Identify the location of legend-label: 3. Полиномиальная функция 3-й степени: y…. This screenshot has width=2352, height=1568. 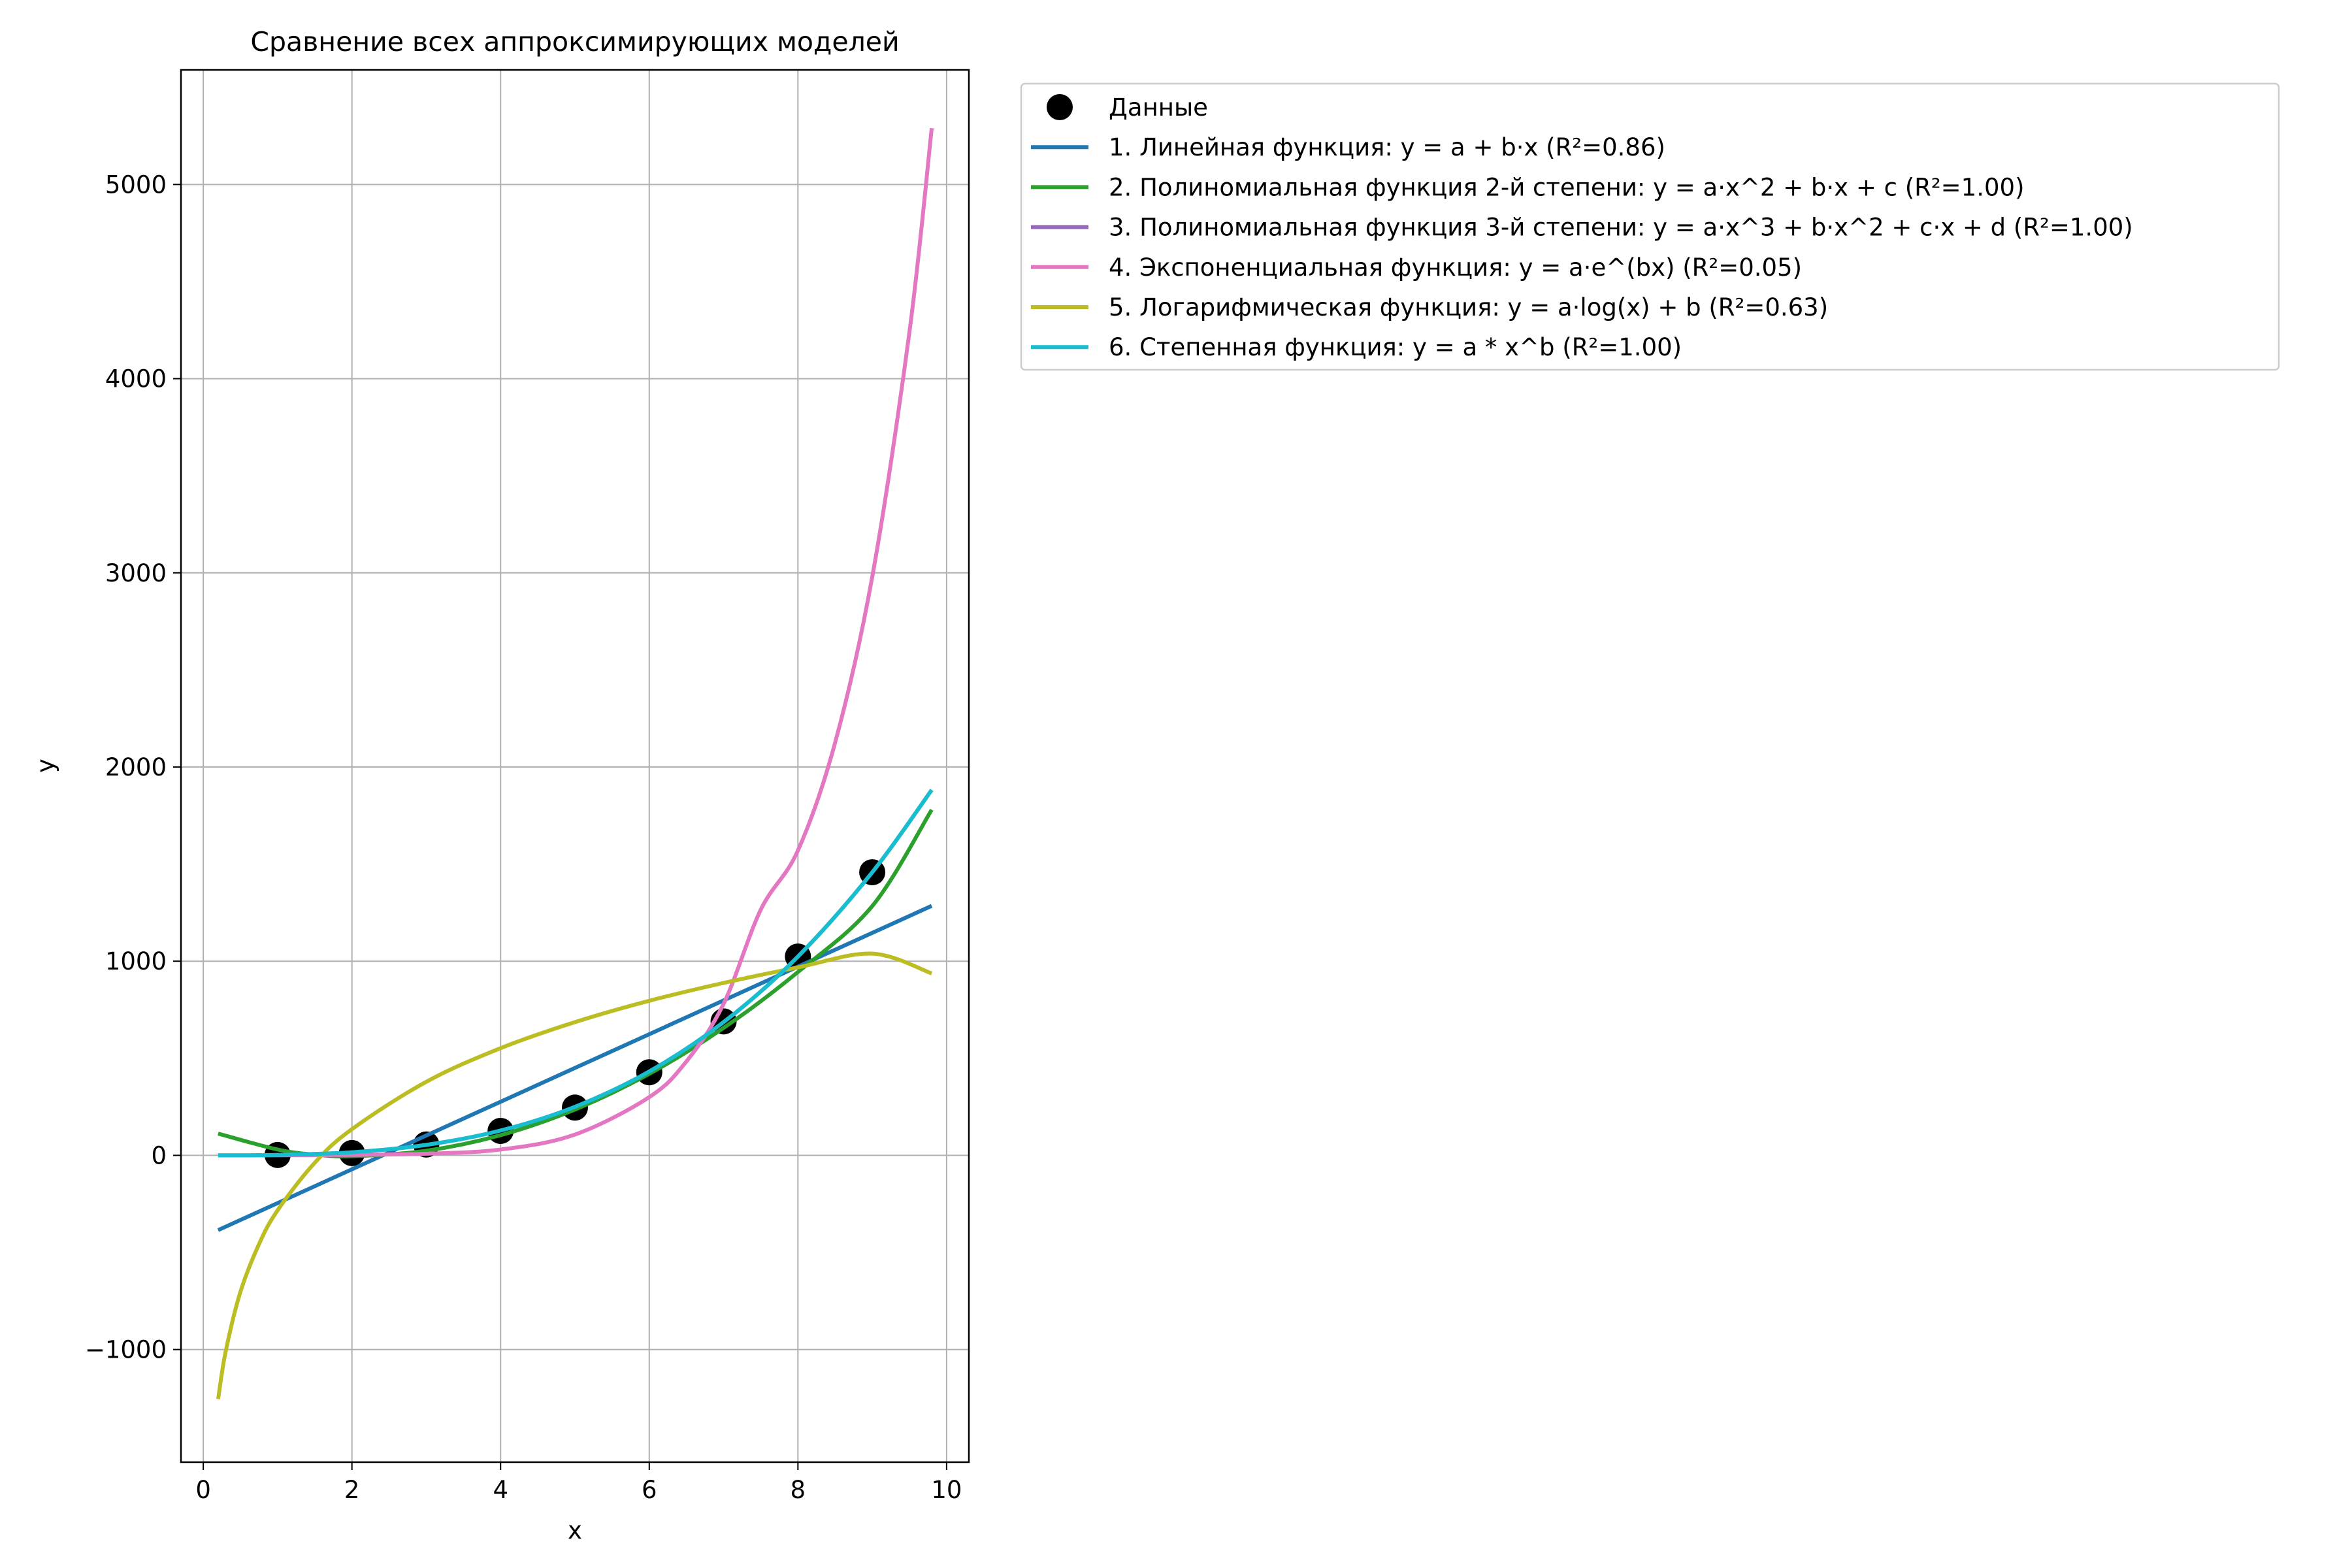
(1621, 228).